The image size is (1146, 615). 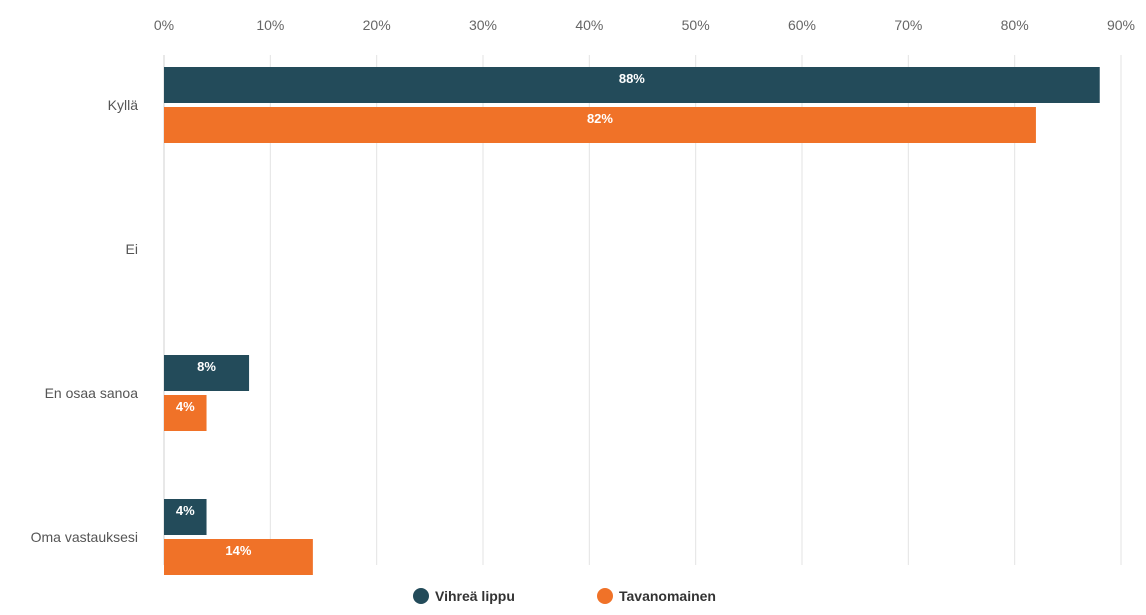 I want to click on x-tick-label: 0%, so click(x=164, y=25).